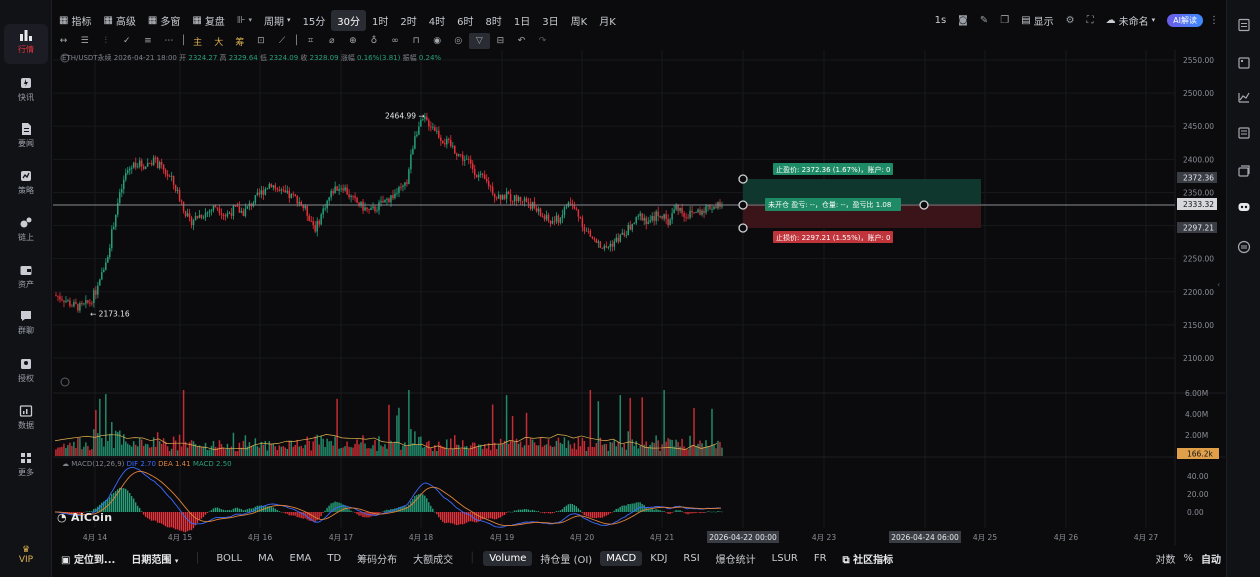  Describe the element at coordinates (332, 41) in the screenshot. I see `ruler-icon: ⌀` at that location.